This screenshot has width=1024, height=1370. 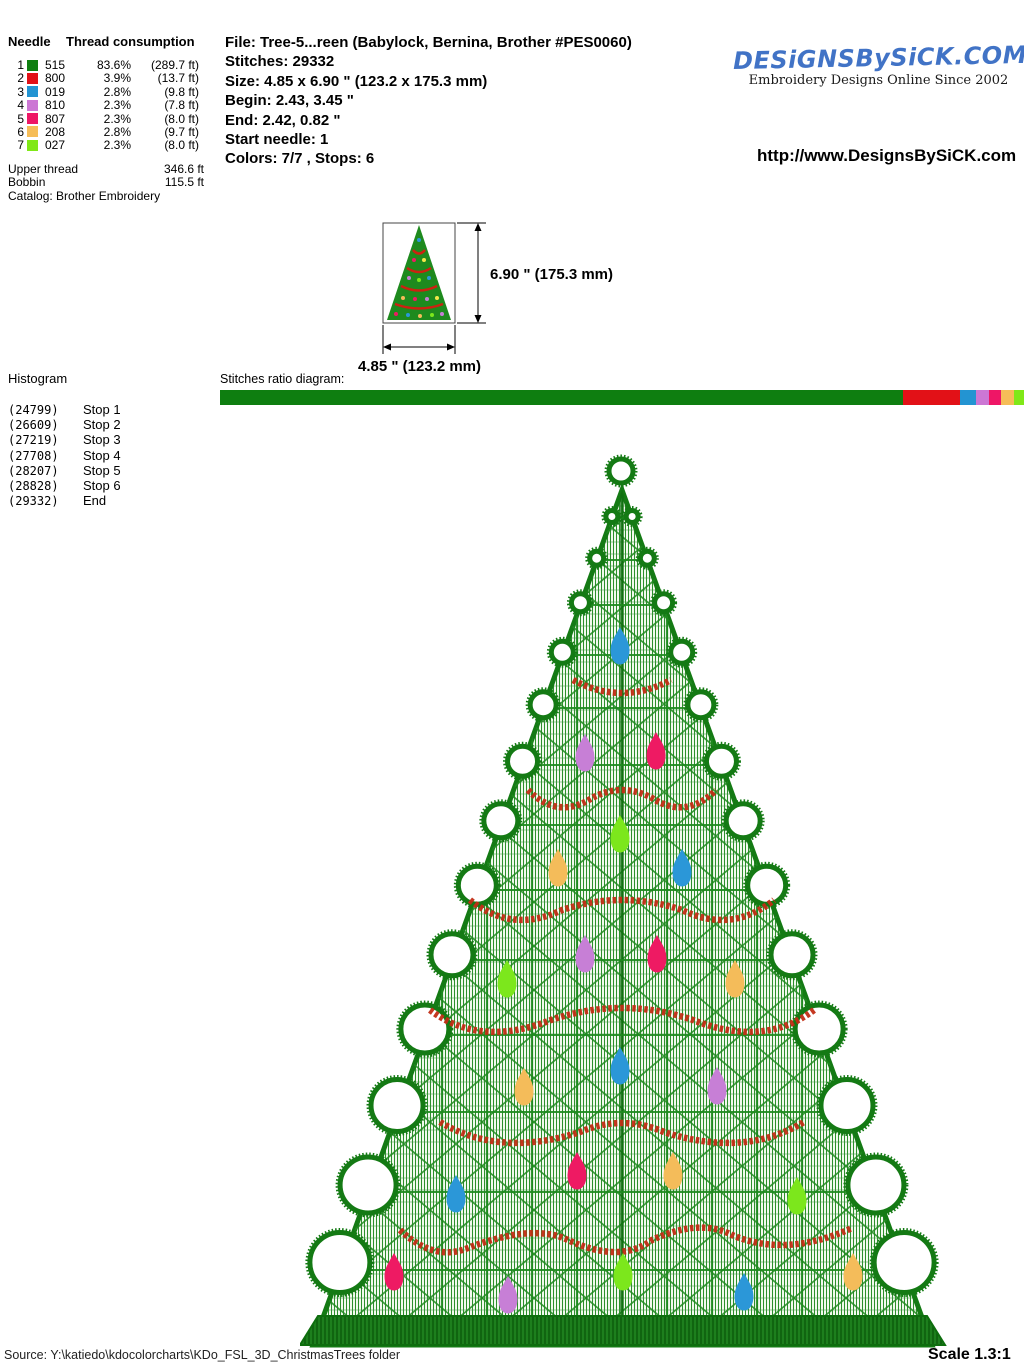 I want to click on thread-code: 515, so click(x=55, y=65).